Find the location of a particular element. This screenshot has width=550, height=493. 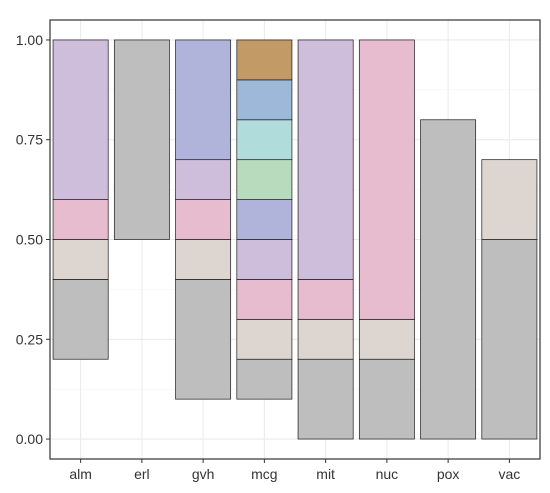

x-tick-label-mit: mit is located at coordinates (325, 474).